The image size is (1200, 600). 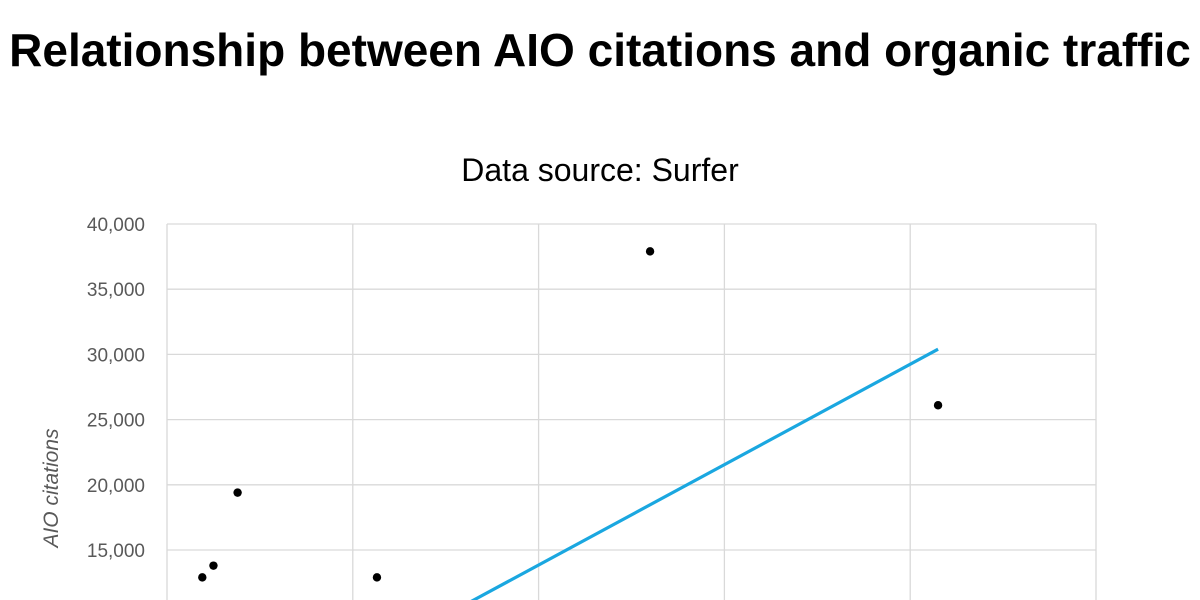 What do you see at coordinates (116, 388) in the screenshot?
I see `y-axis-ticks: 40,000 35,000 30,000 25,000 20,000 15,000` at bounding box center [116, 388].